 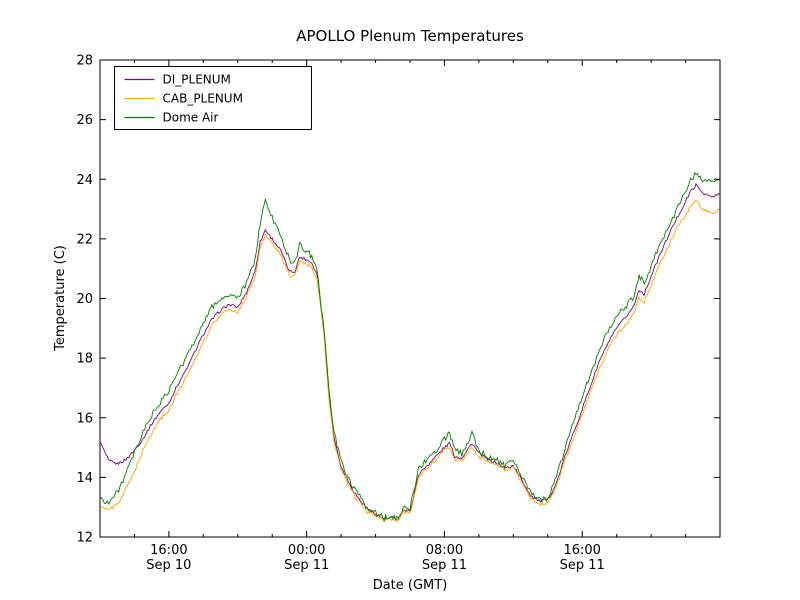 What do you see at coordinates (84, 359) in the screenshot?
I see `y-tick-label: 18` at bounding box center [84, 359].